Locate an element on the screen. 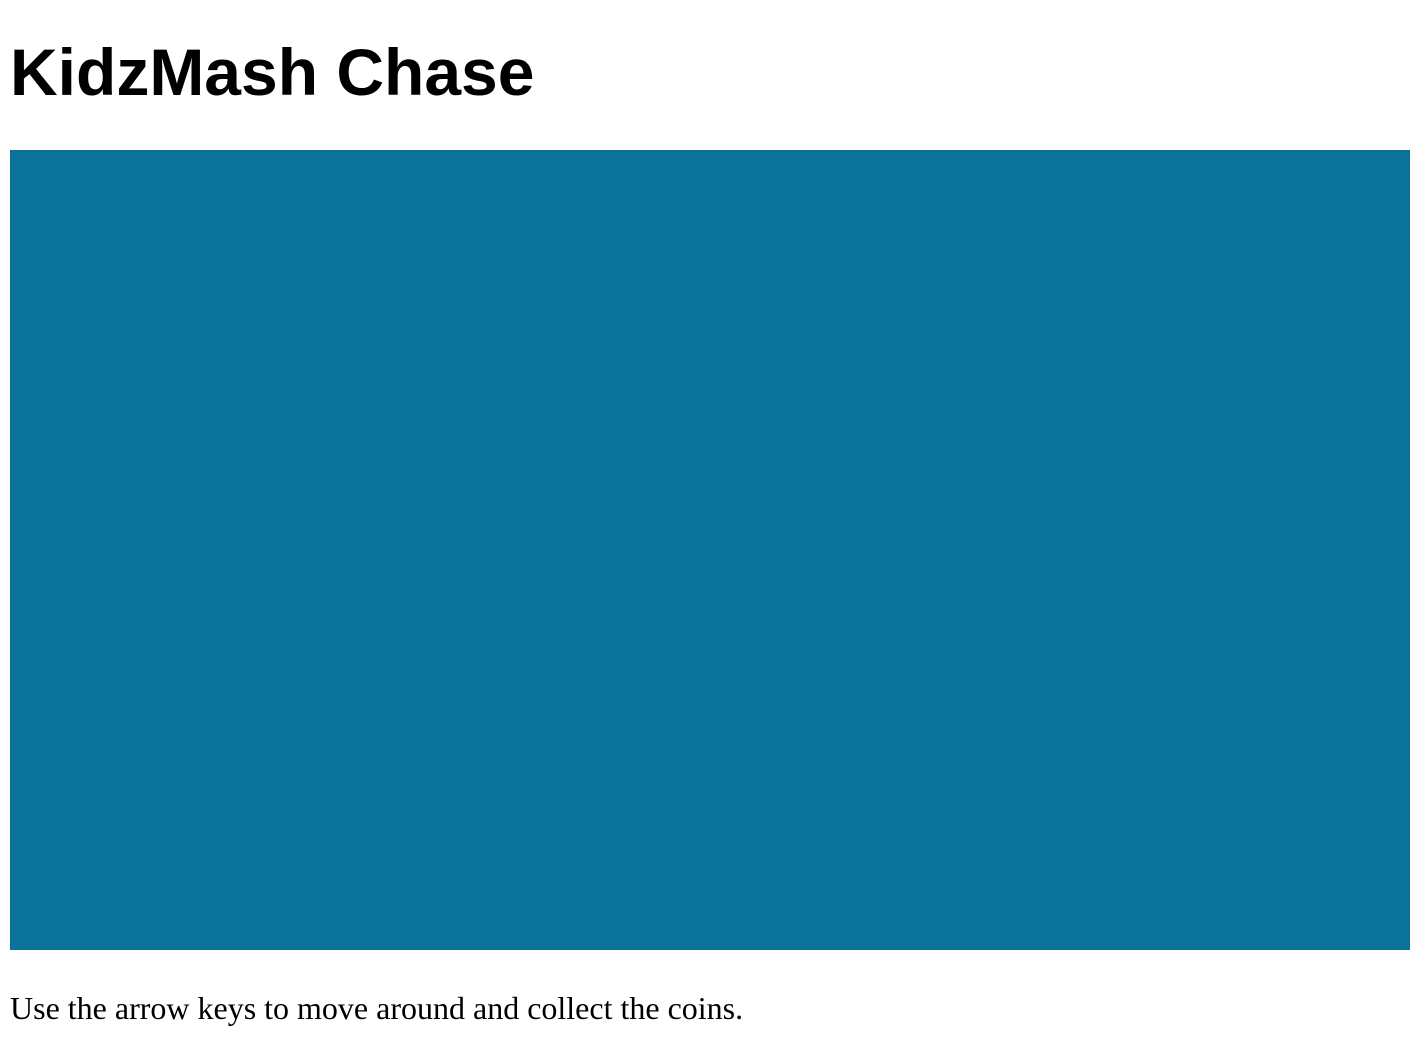 The width and height of the screenshot is (1426, 1052). page-title: KidzMash Chase is located at coordinates (272, 72).